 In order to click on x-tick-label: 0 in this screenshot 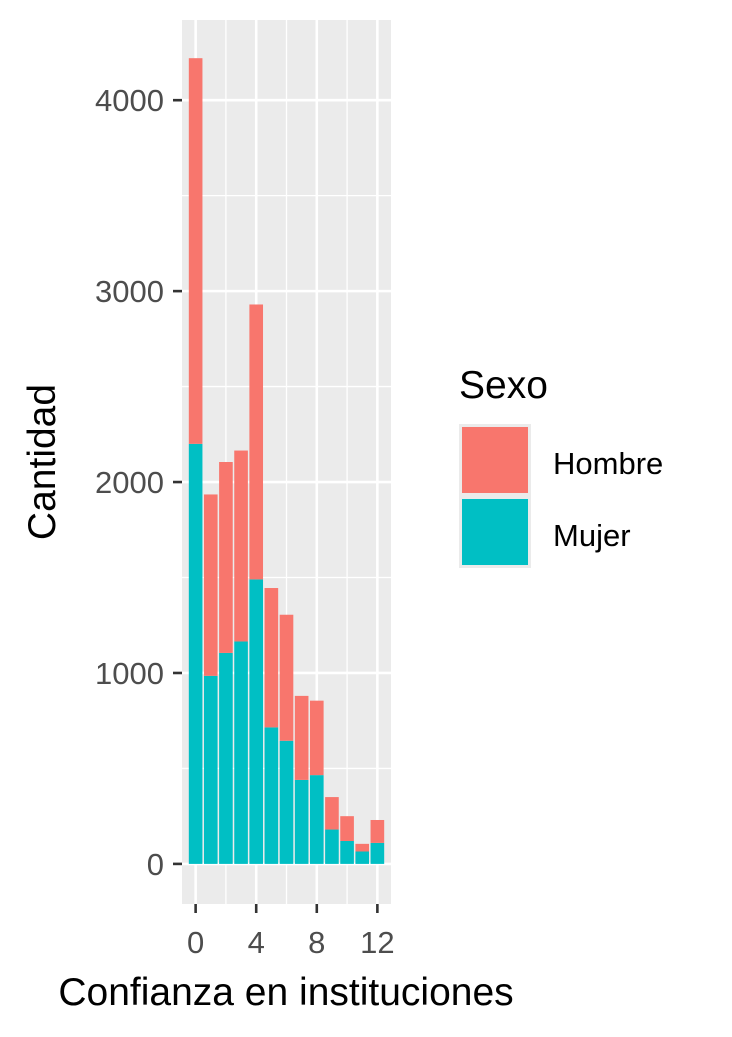, I will do `click(195, 942)`.